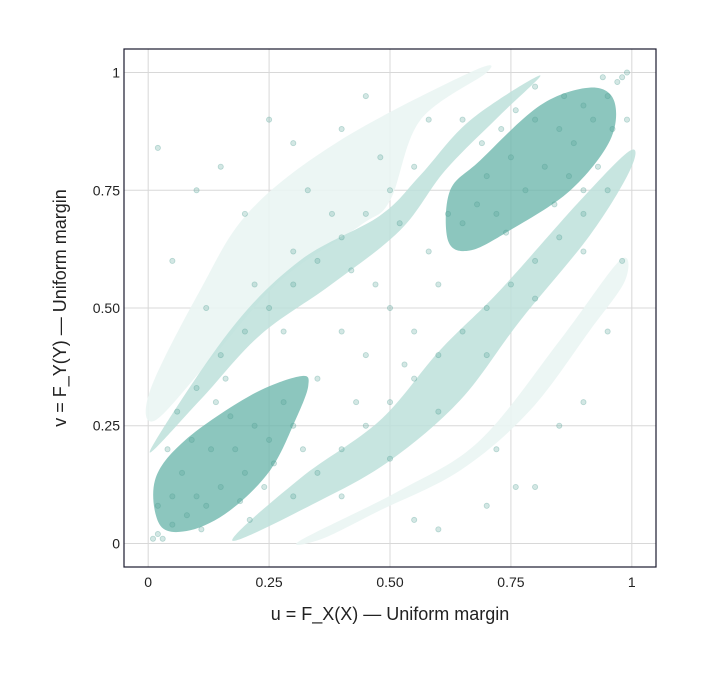 The width and height of the screenshot is (704, 675). Describe the element at coordinates (106, 190) in the screenshot. I see `y-tick-label: 0.75` at that location.